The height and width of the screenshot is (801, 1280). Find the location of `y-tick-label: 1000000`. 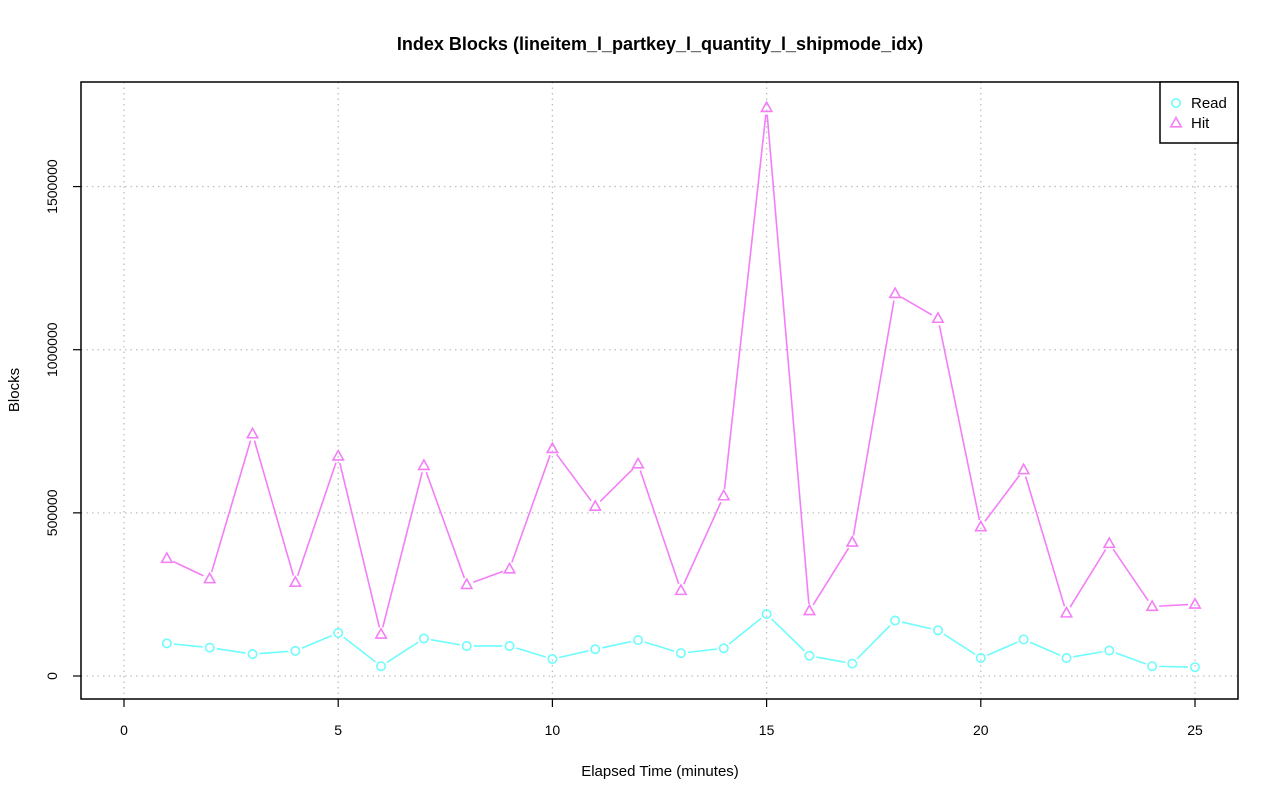

y-tick-label: 1000000 is located at coordinates (52, 349).